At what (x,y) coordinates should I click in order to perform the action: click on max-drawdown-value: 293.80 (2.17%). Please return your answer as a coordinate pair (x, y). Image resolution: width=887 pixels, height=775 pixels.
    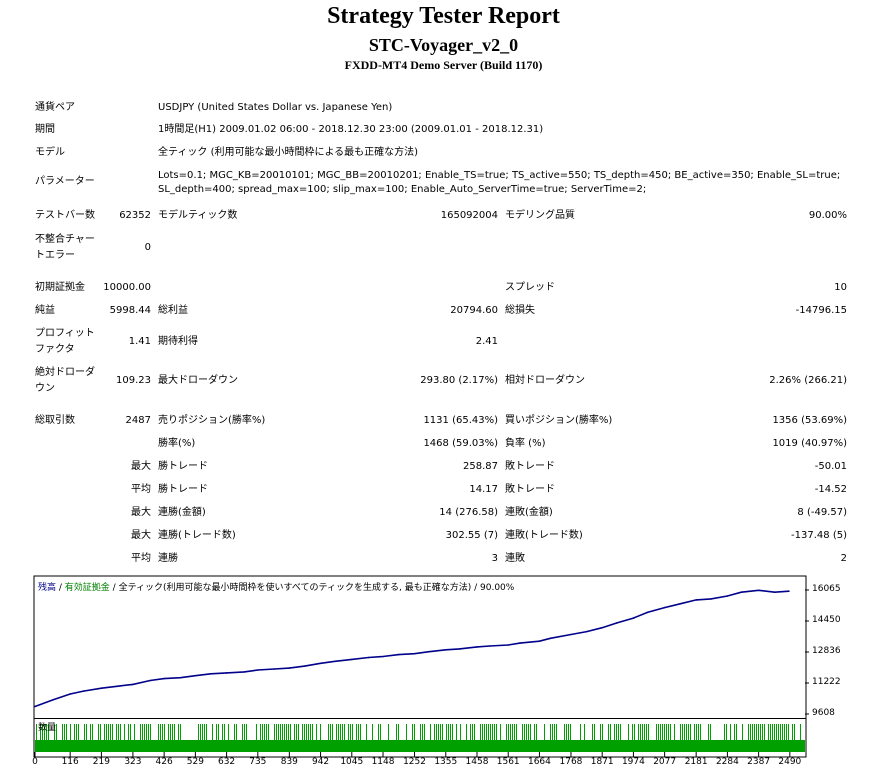
    Looking at the image, I should click on (459, 380).